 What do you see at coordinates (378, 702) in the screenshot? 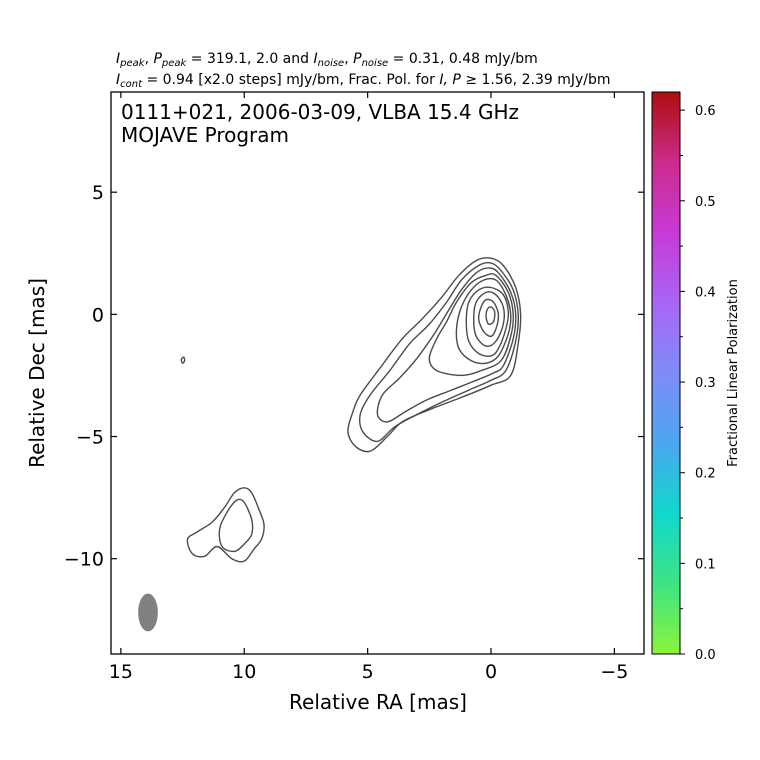
I see `x-axis-label: Relative RA [mas]` at bounding box center [378, 702].